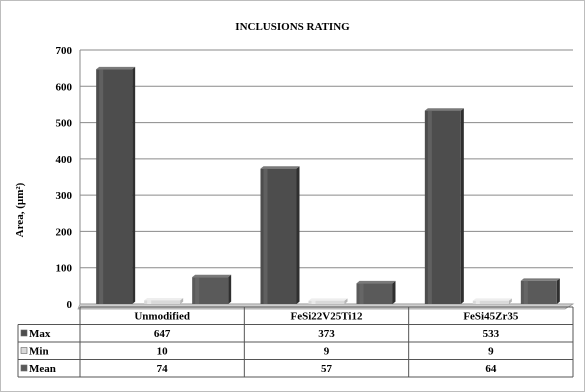 Image resolution: width=585 pixels, height=392 pixels. I want to click on legend-swatch-max, so click(24, 333).